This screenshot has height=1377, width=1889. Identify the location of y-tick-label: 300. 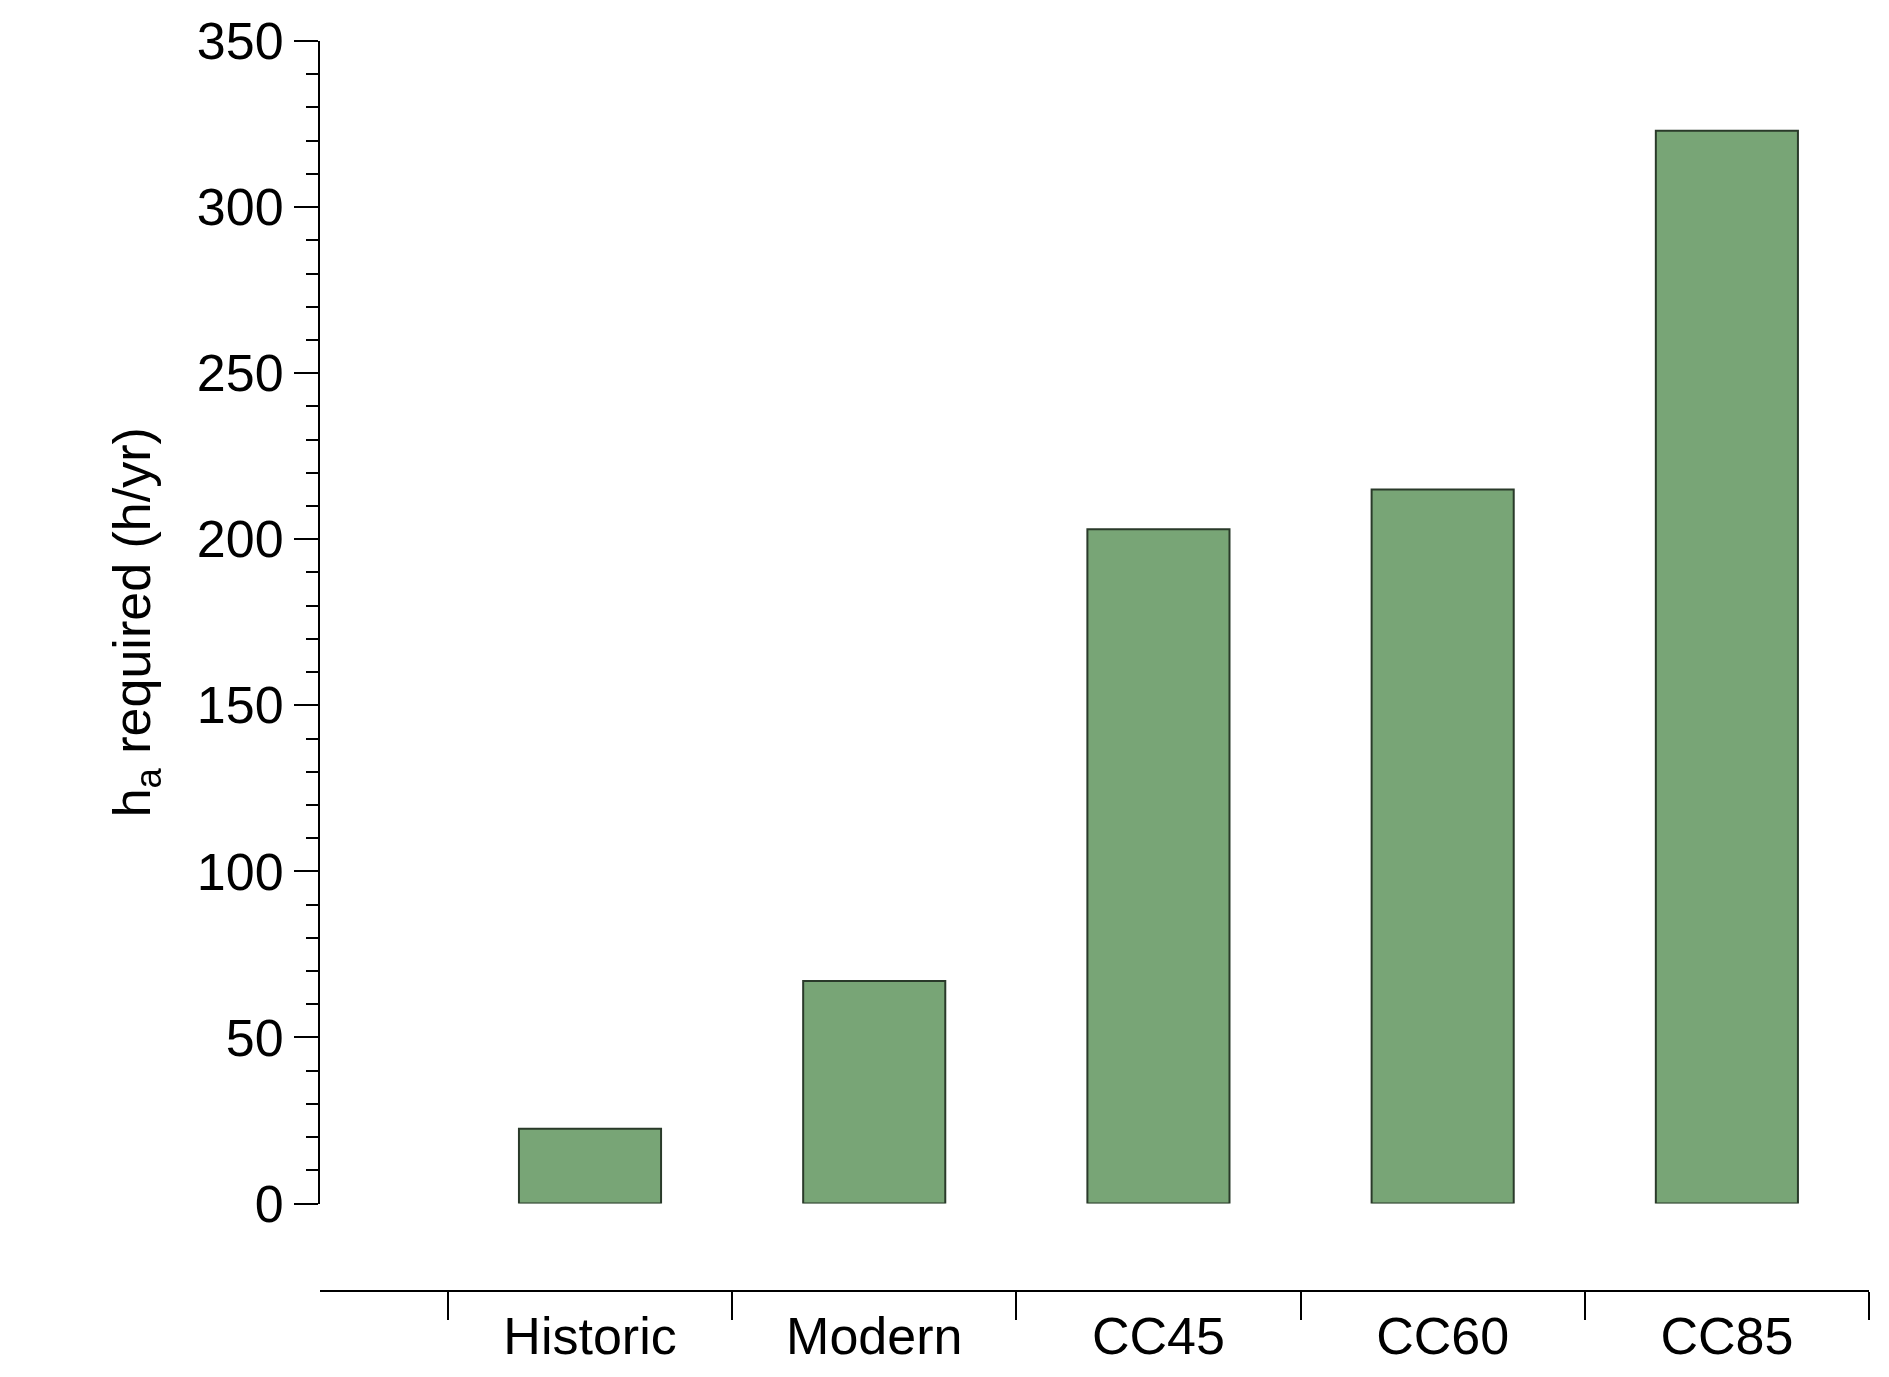
(240, 207).